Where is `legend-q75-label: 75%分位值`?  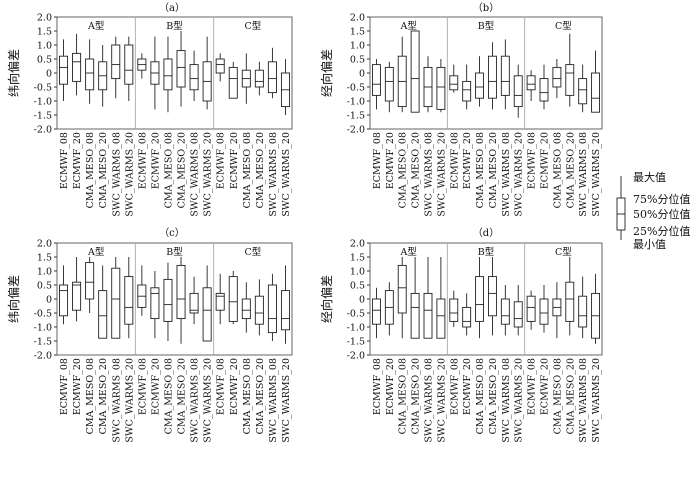 legend-q75-label: 75%分位值 is located at coordinates (661, 199).